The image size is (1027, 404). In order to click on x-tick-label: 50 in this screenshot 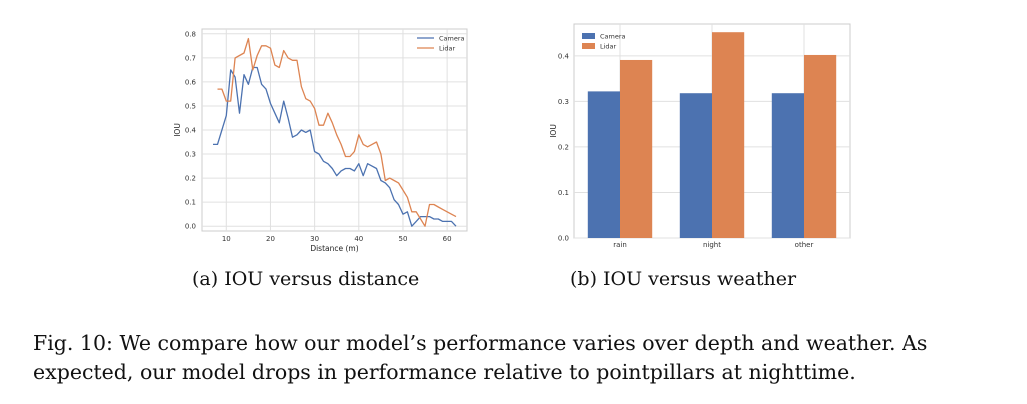, I will do `click(402, 239)`.